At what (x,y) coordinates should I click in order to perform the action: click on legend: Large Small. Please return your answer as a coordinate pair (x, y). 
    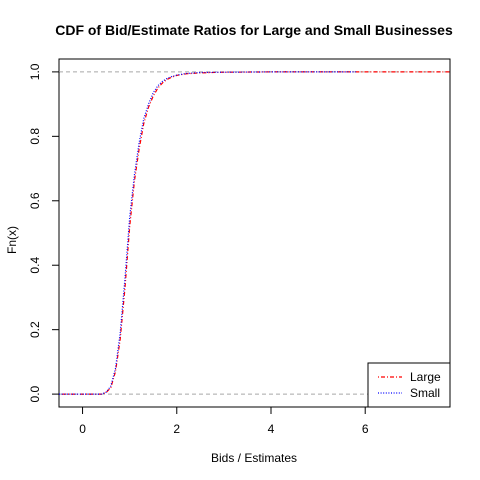
    Looking at the image, I should click on (409, 385).